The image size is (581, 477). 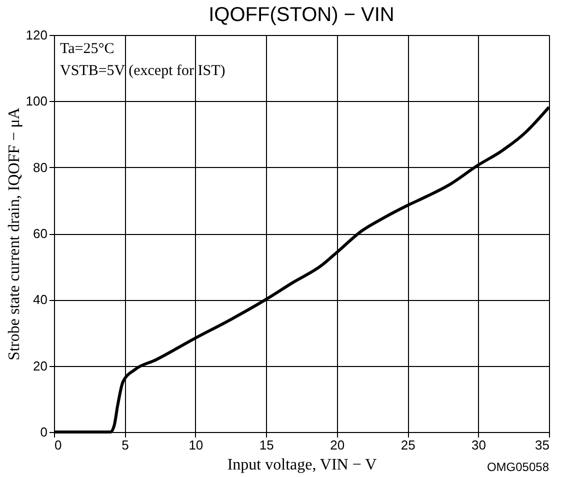 I want to click on y-tick-label: 0, so click(x=44, y=432).